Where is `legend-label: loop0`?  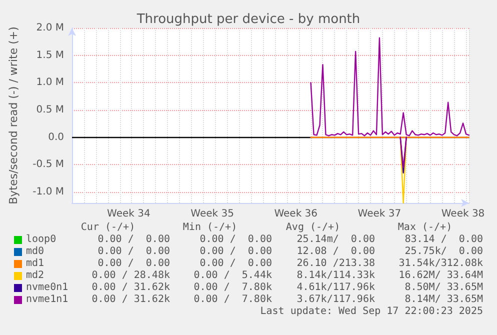
legend-label: loop0 is located at coordinates (41, 240).